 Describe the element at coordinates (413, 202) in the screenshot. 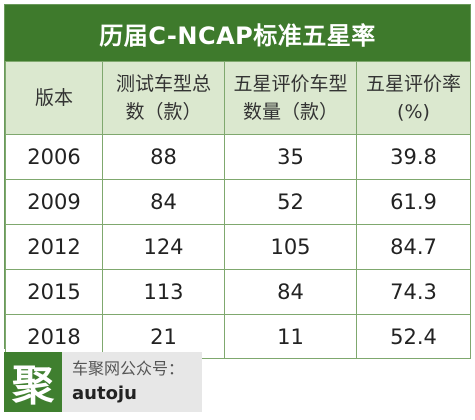

I see `cell-rate: 61.9` at that location.